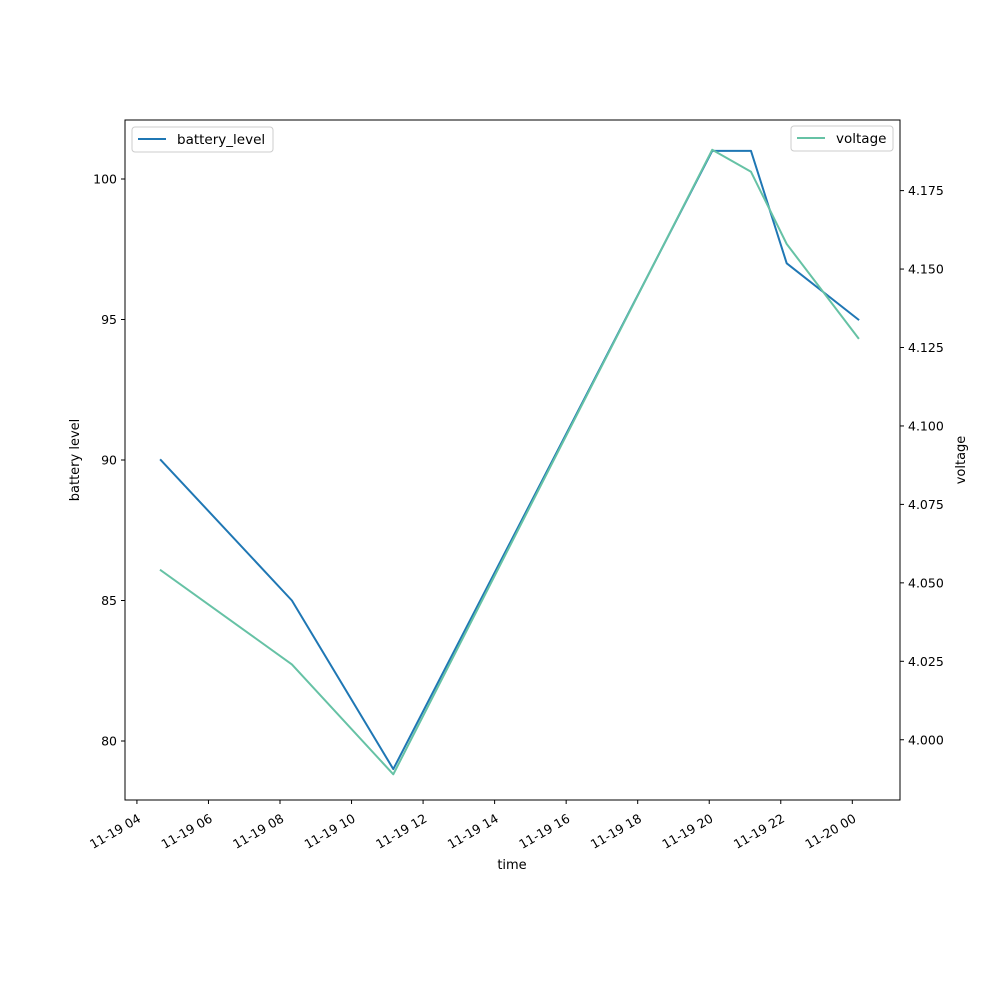 Image resolution: width=1000 pixels, height=1000 pixels. Describe the element at coordinates (861, 139) in the screenshot. I see `legend-label: voltage` at that location.